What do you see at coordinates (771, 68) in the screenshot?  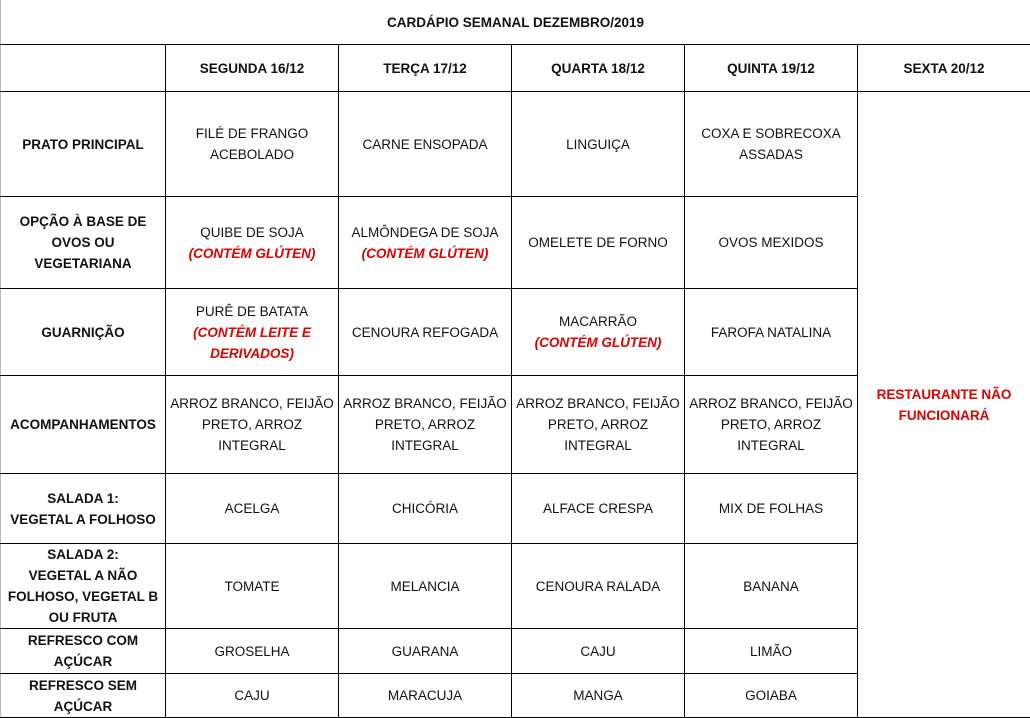 I see `day-header: QUINTA 19/12` at bounding box center [771, 68].